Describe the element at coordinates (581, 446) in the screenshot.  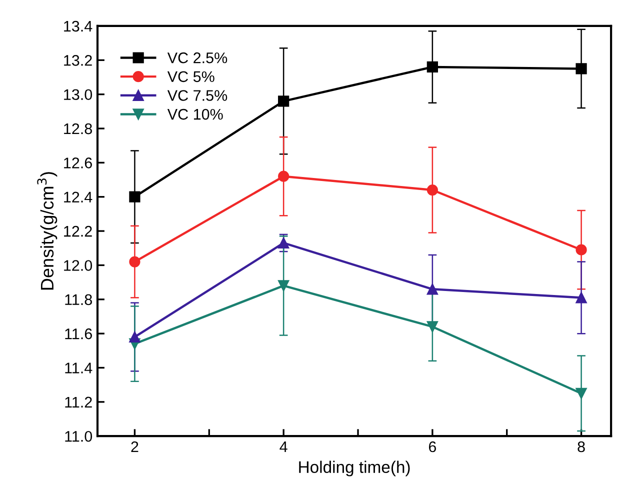
I see `x-tick-label: 8` at that location.